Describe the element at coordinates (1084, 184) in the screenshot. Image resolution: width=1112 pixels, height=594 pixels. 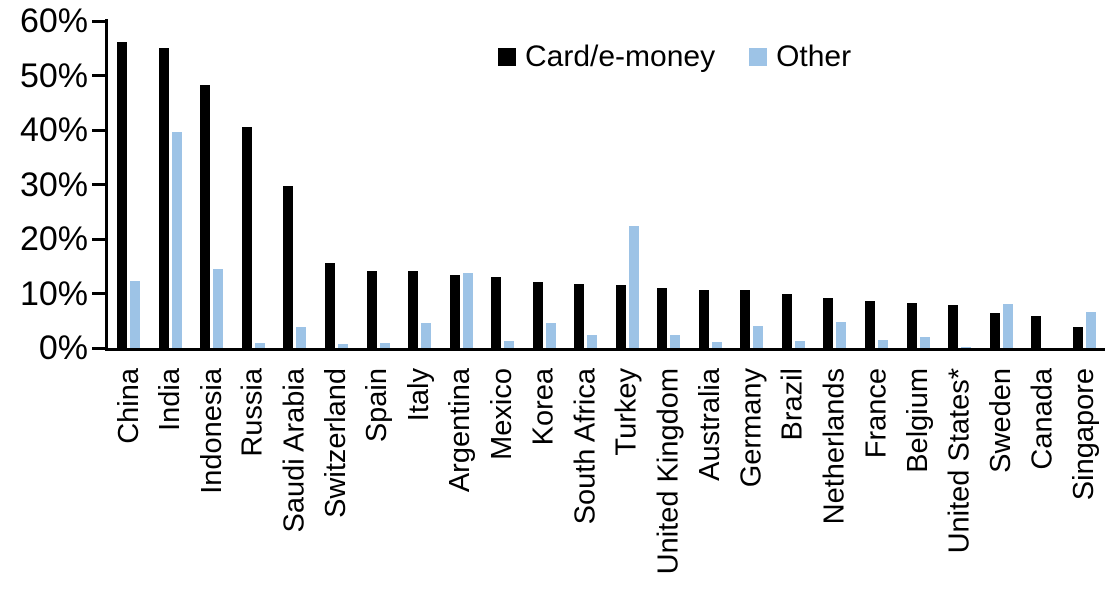
I see `bar-group-singapore` at that location.